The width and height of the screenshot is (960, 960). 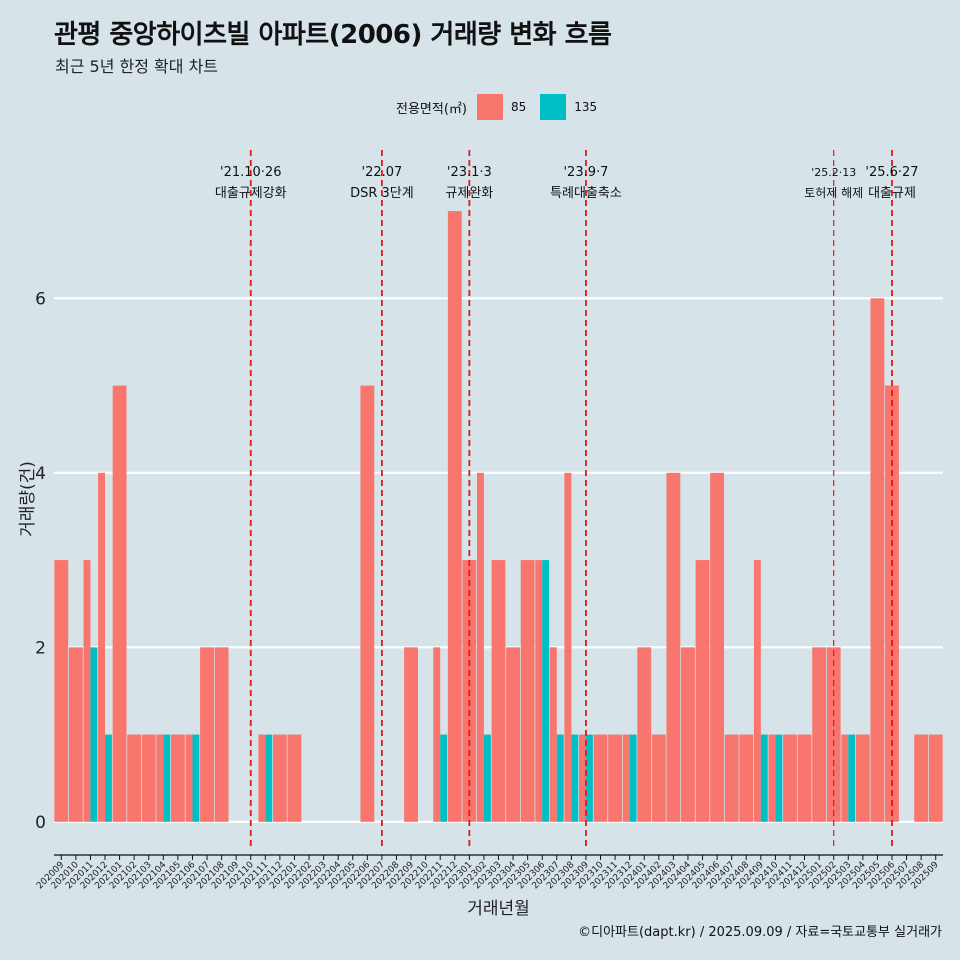 What do you see at coordinates (28, 499) in the screenshot?
I see `y-axis-title: 거래량(건)` at bounding box center [28, 499].